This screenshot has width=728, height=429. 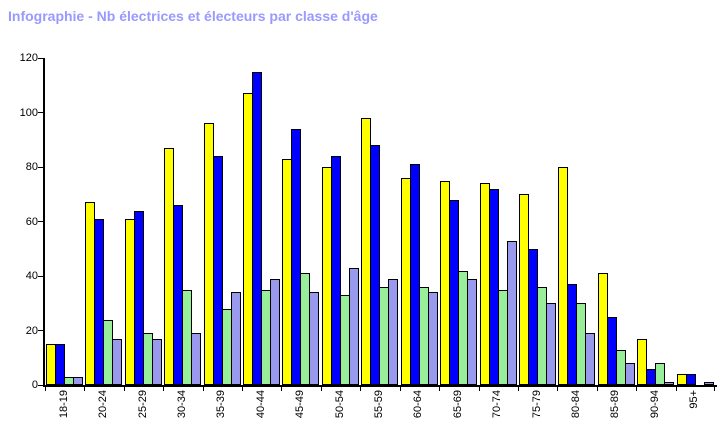 I want to click on x-axis-label: 95+, so click(x=694, y=399).